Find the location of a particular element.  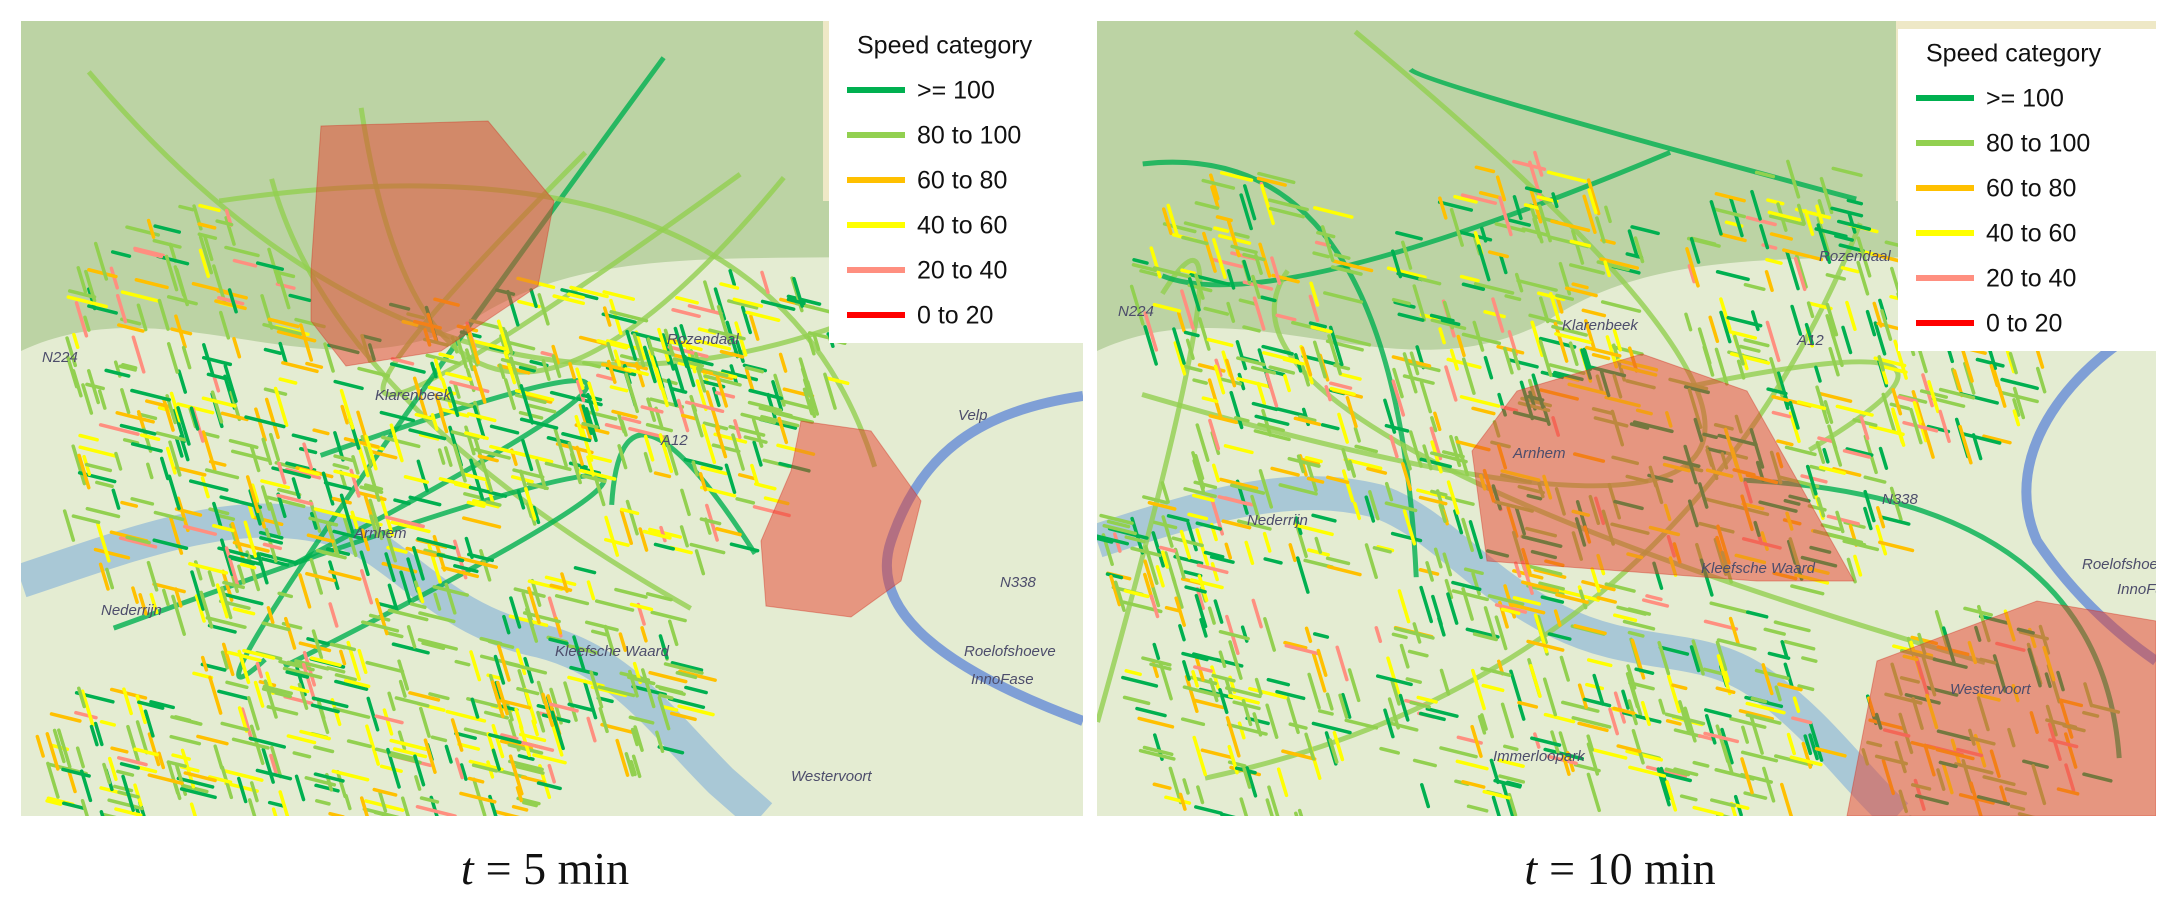

place-label: Nederrijn is located at coordinates (1277, 520).